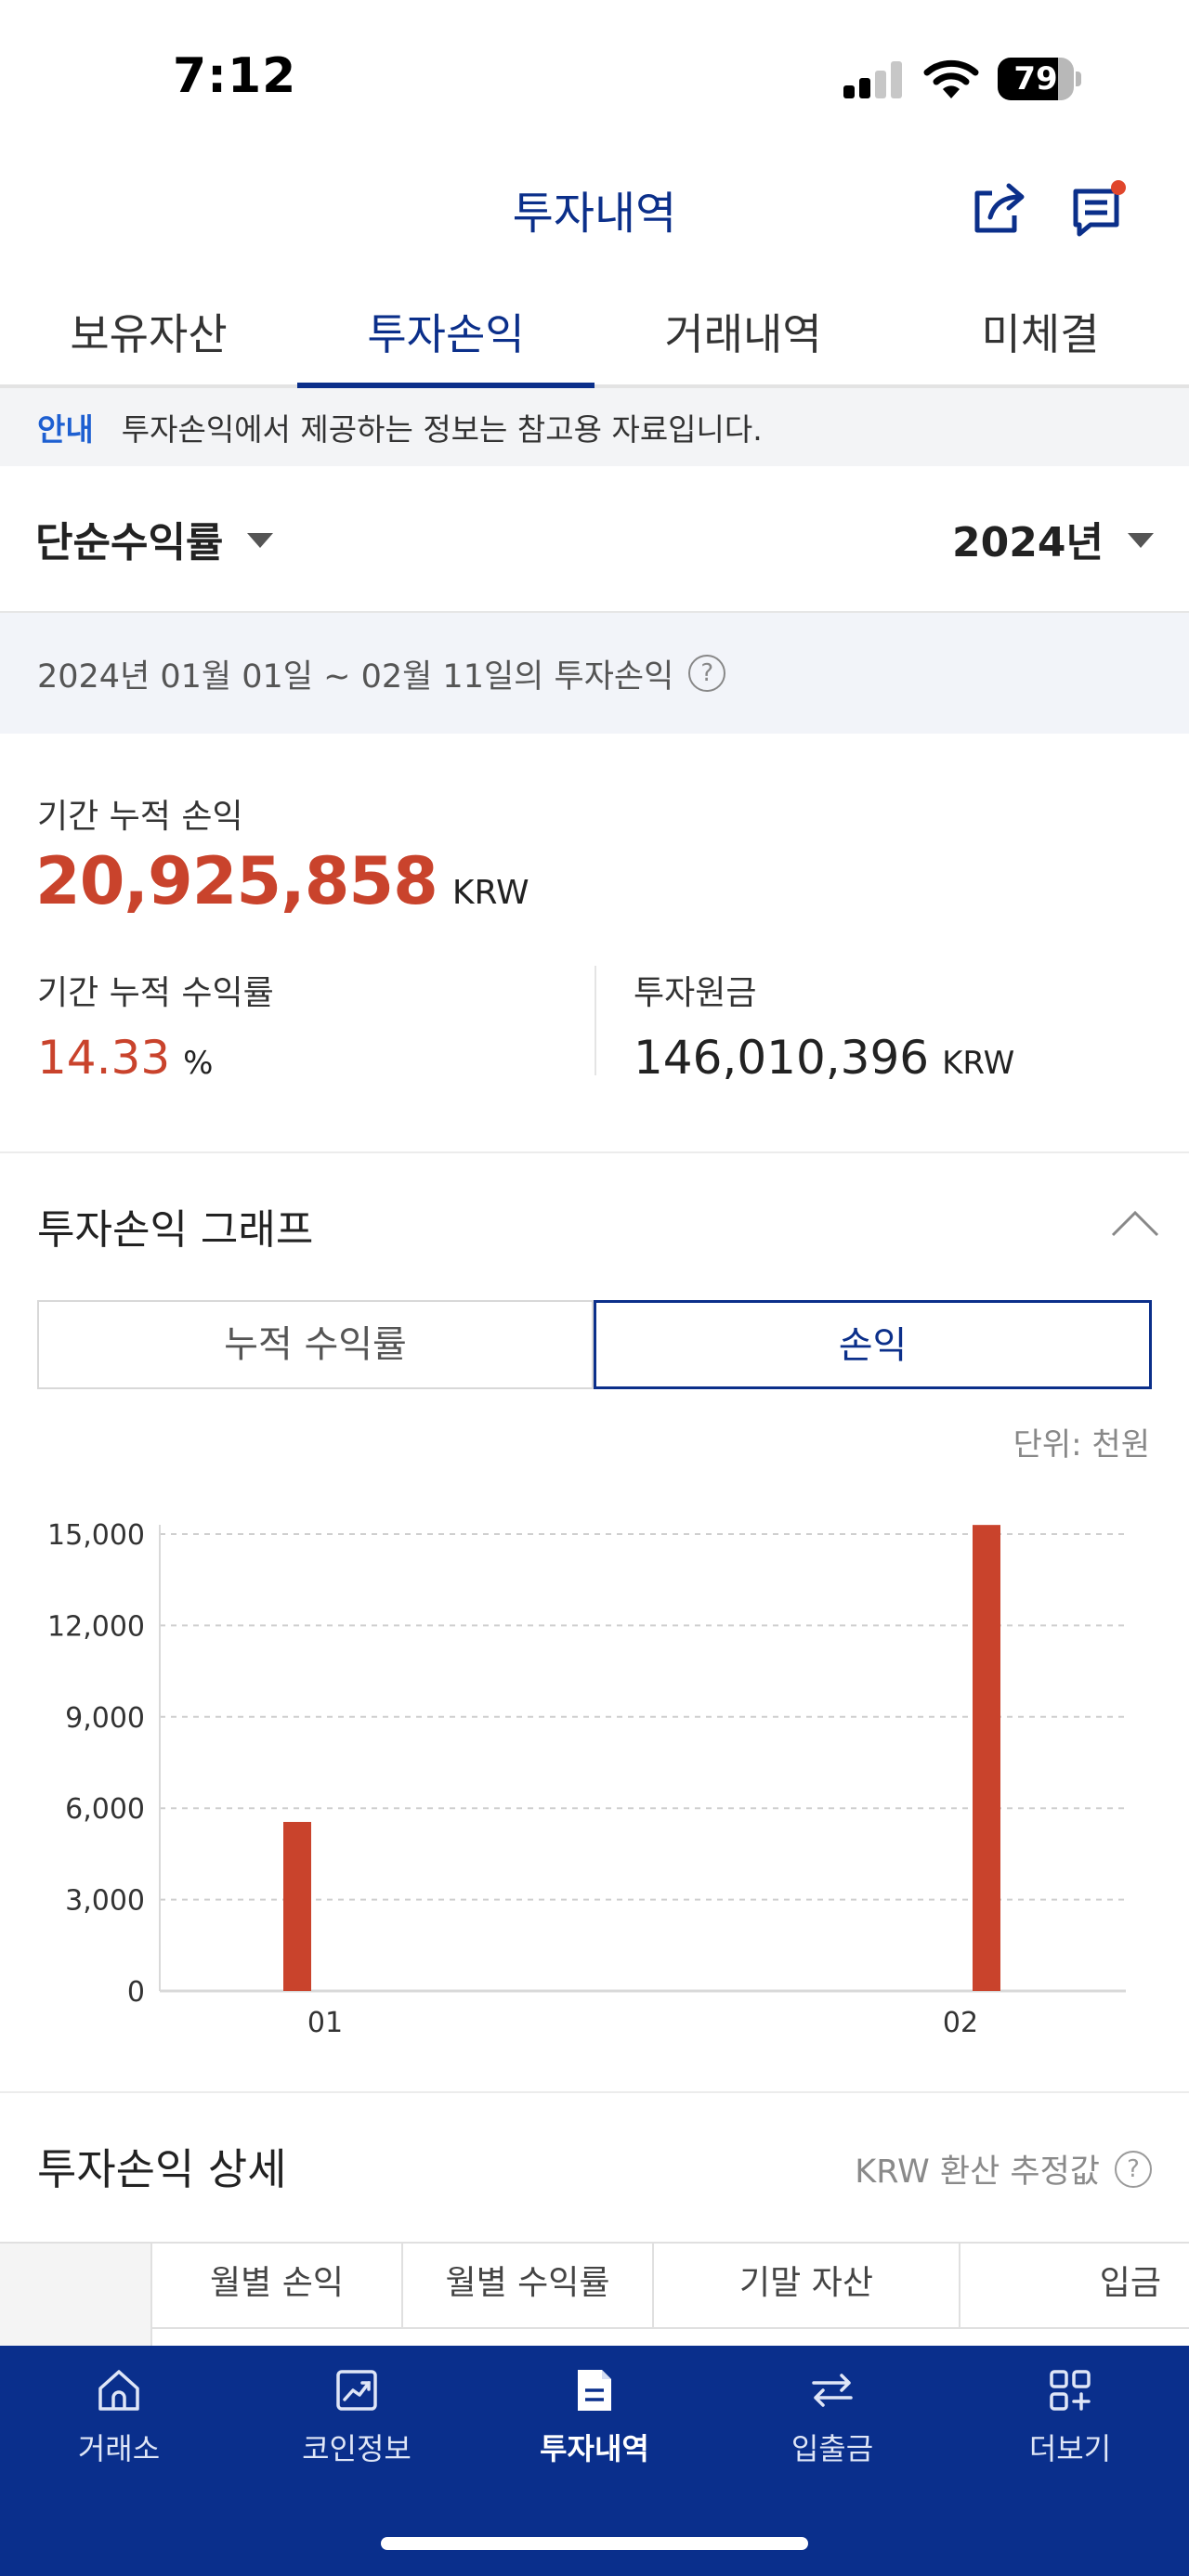 The image size is (1189, 2576). What do you see at coordinates (594, 2355) in the screenshot?
I see `detail-table: 일자⬍ 월별 손익 월별 수익률 기말 자산 입금` at bounding box center [594, 2355].